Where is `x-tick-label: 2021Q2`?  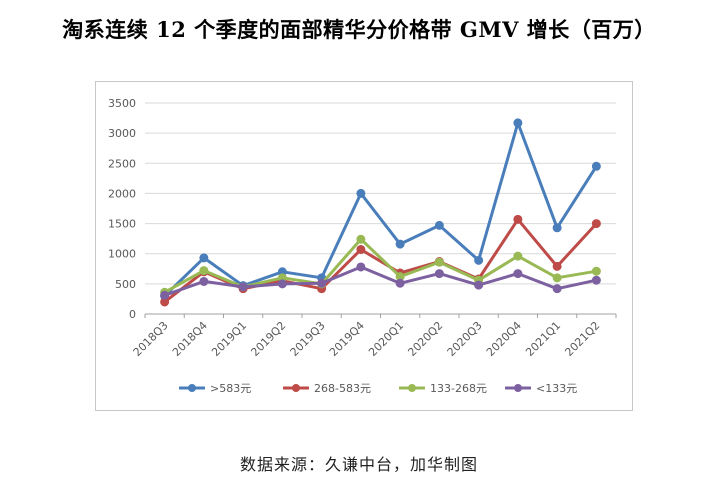
x-tick-label: 2021Q2 is located at coordinates (582, 339).